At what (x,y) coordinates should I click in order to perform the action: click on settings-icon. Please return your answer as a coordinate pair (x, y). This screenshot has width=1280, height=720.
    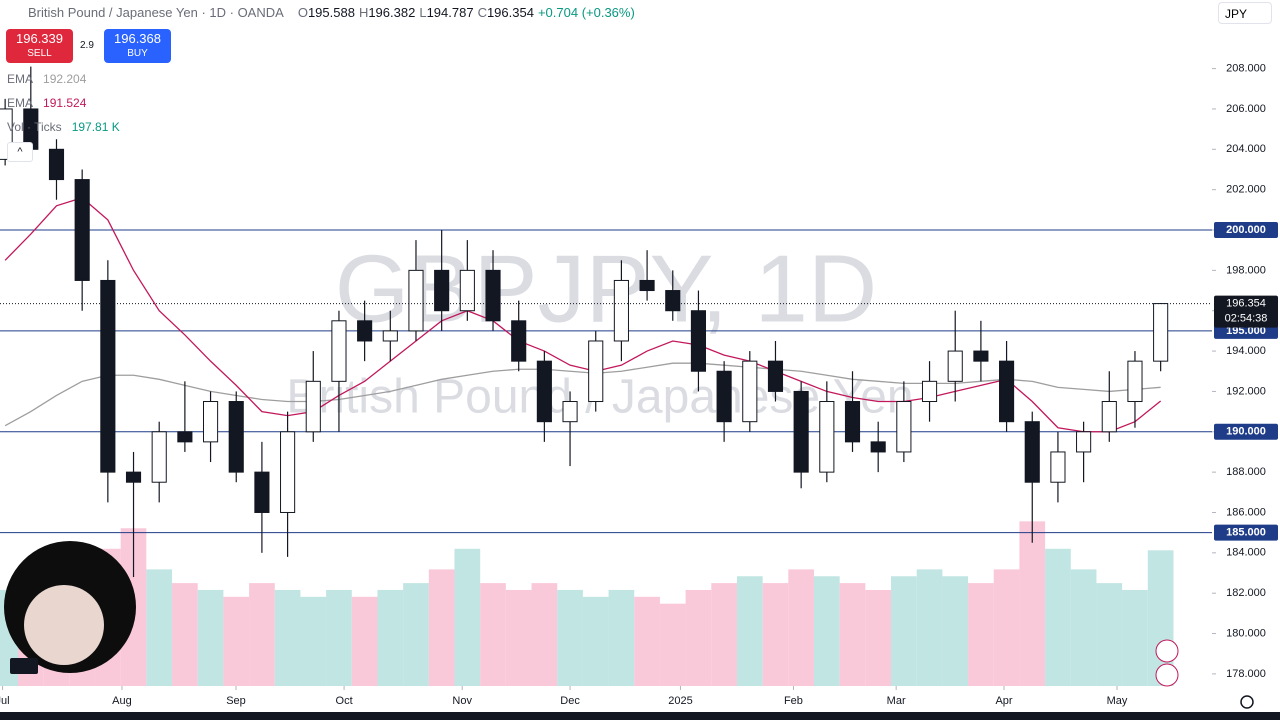
    Looking at the image, I should click on (1247, 702).